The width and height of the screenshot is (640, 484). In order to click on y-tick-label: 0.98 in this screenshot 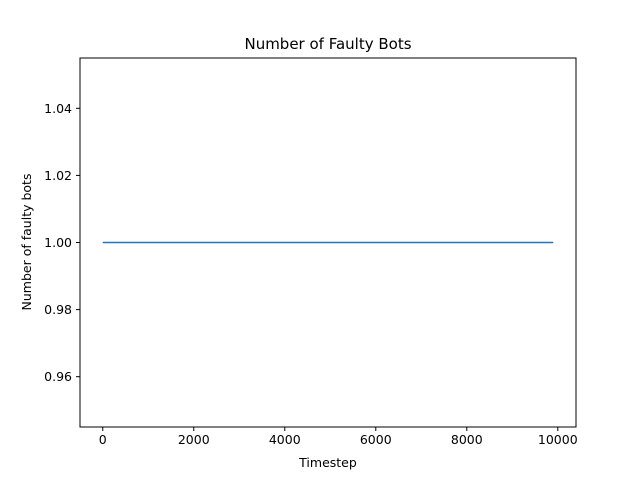, I will do `click(58, 309)`.